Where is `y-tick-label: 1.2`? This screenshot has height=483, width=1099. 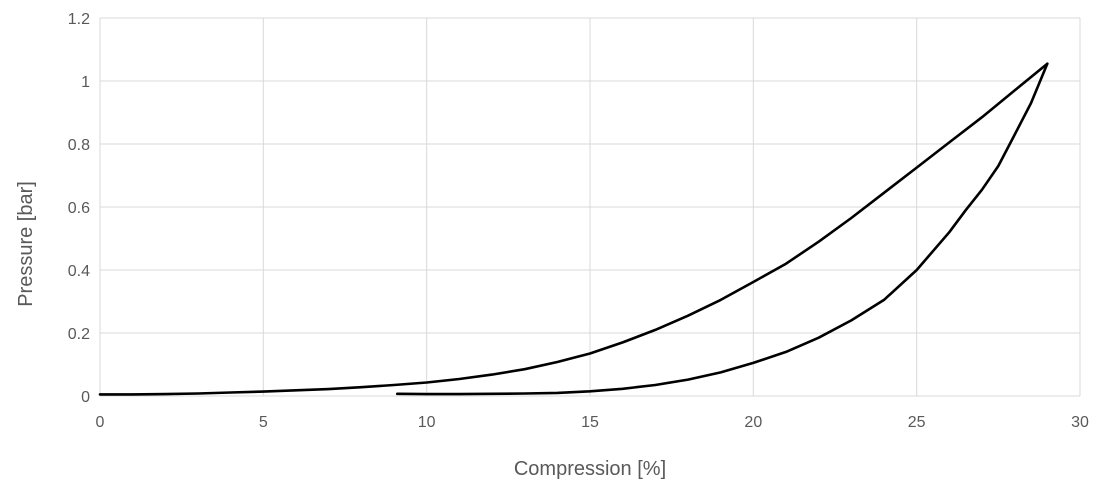
y-tick-label: 1.2 is located at coordinates (79, 19).